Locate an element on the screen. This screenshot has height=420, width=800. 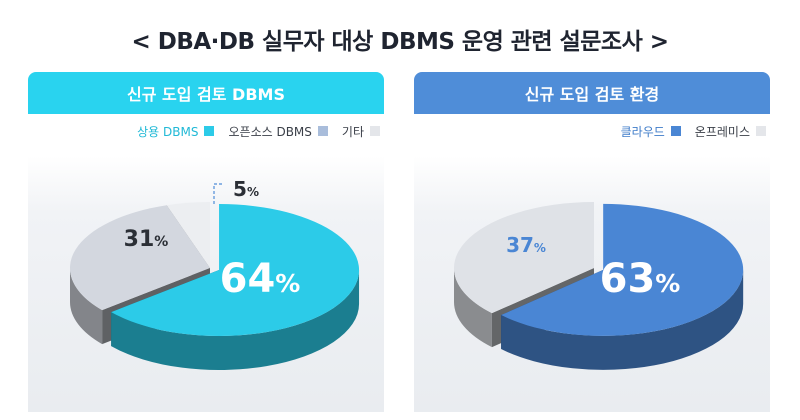
legend-swatch-other is located at coordinates (375, 131).